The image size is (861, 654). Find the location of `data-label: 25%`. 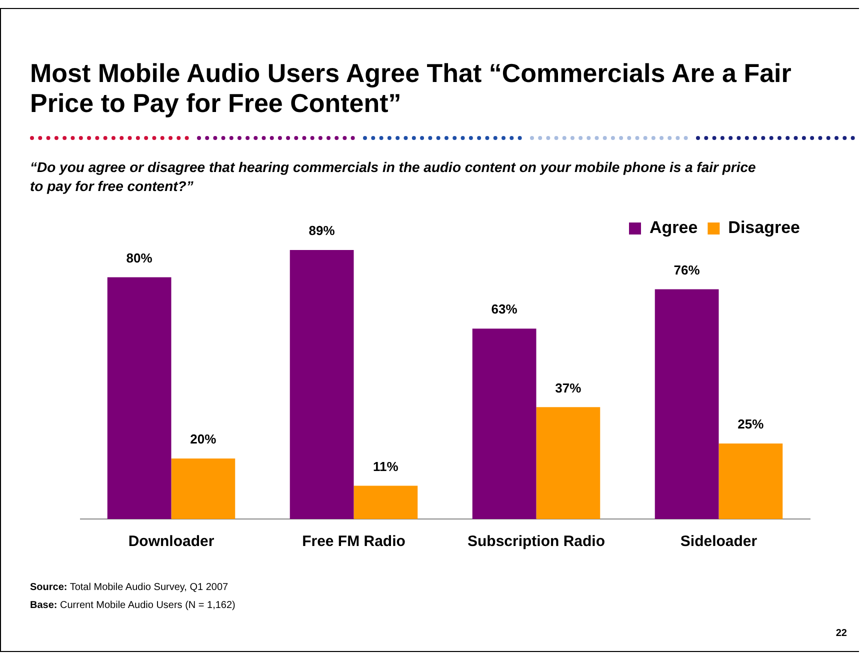

data-label: 25% is located at coordinates (751, 424).